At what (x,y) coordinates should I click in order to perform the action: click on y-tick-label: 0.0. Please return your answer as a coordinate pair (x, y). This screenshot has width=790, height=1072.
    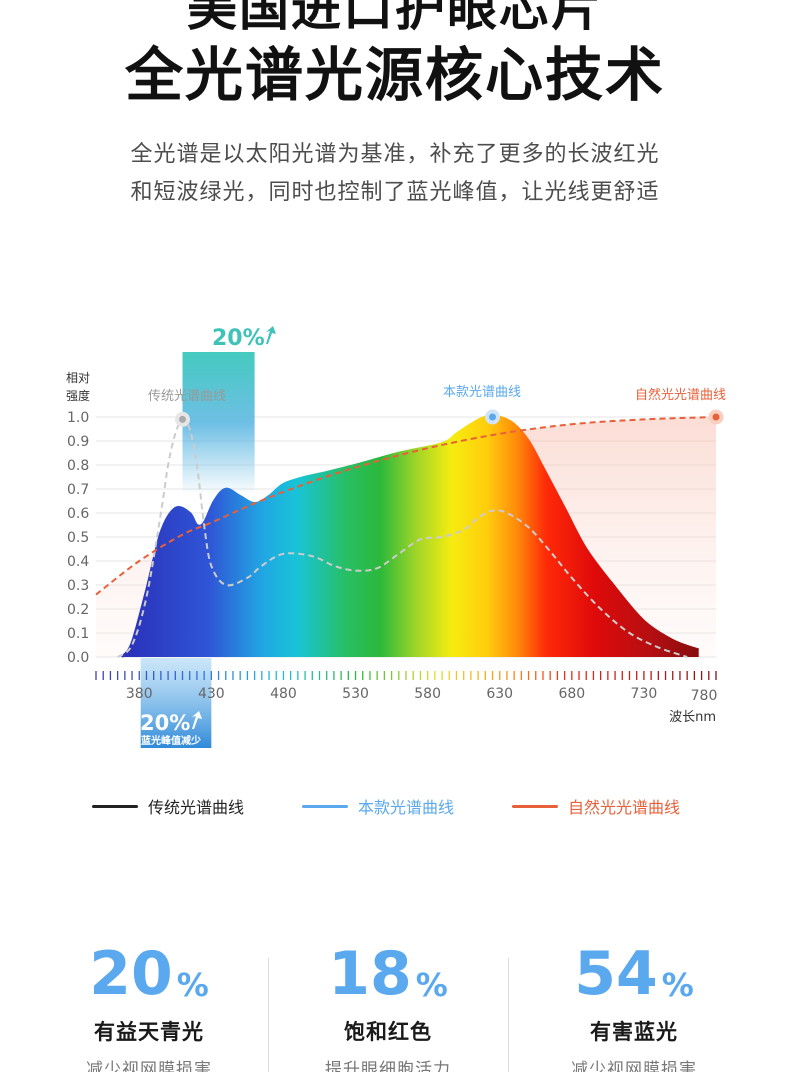
    Looking at the image, I should click on (78, 658).